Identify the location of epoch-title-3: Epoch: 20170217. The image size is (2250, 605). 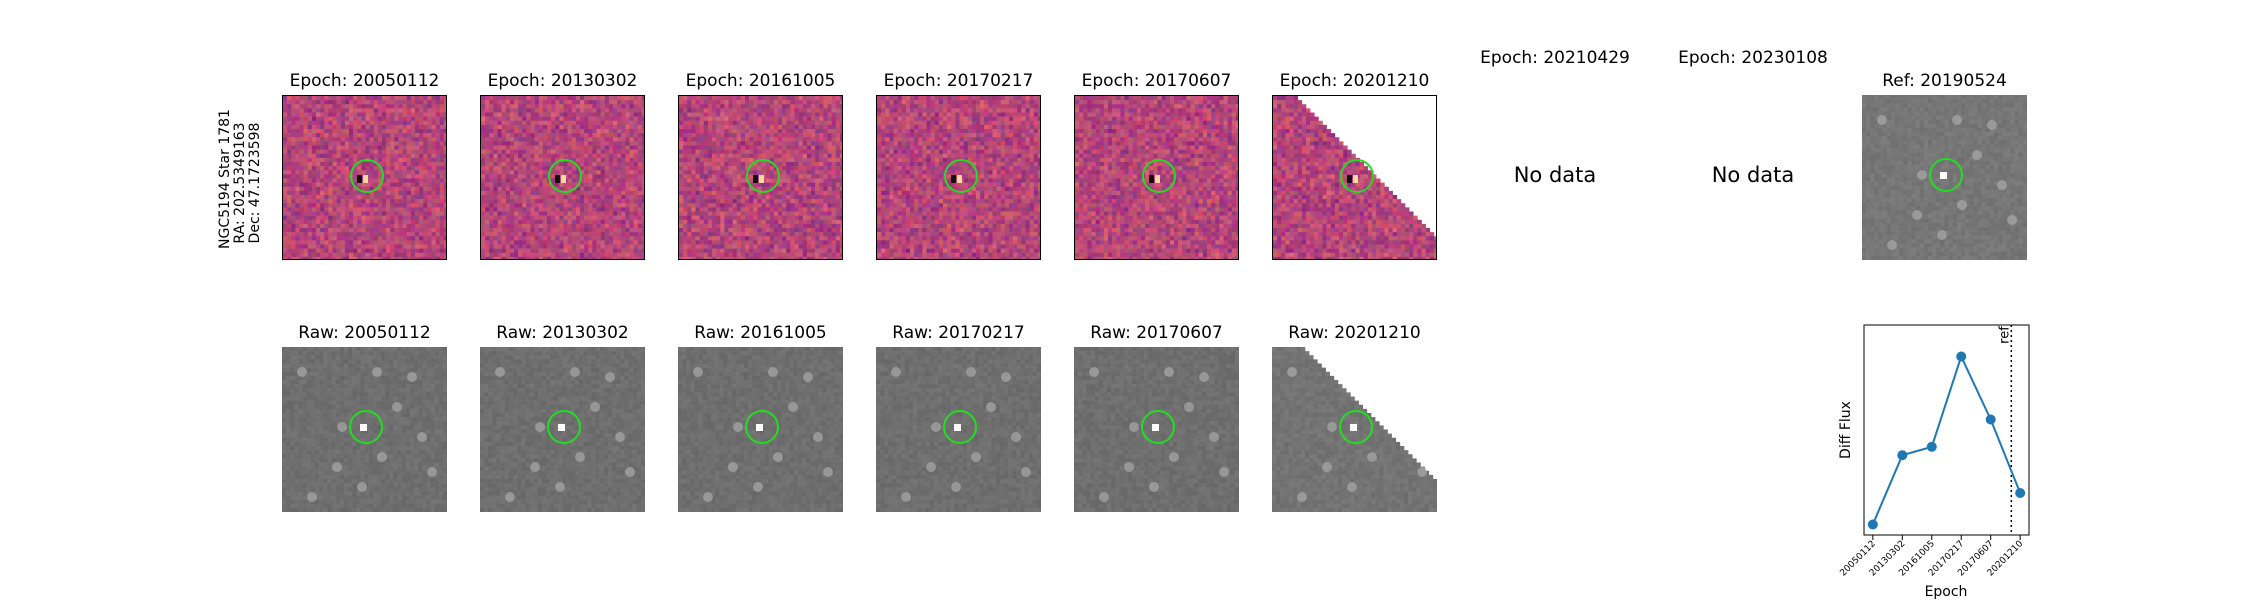
(958, 81).